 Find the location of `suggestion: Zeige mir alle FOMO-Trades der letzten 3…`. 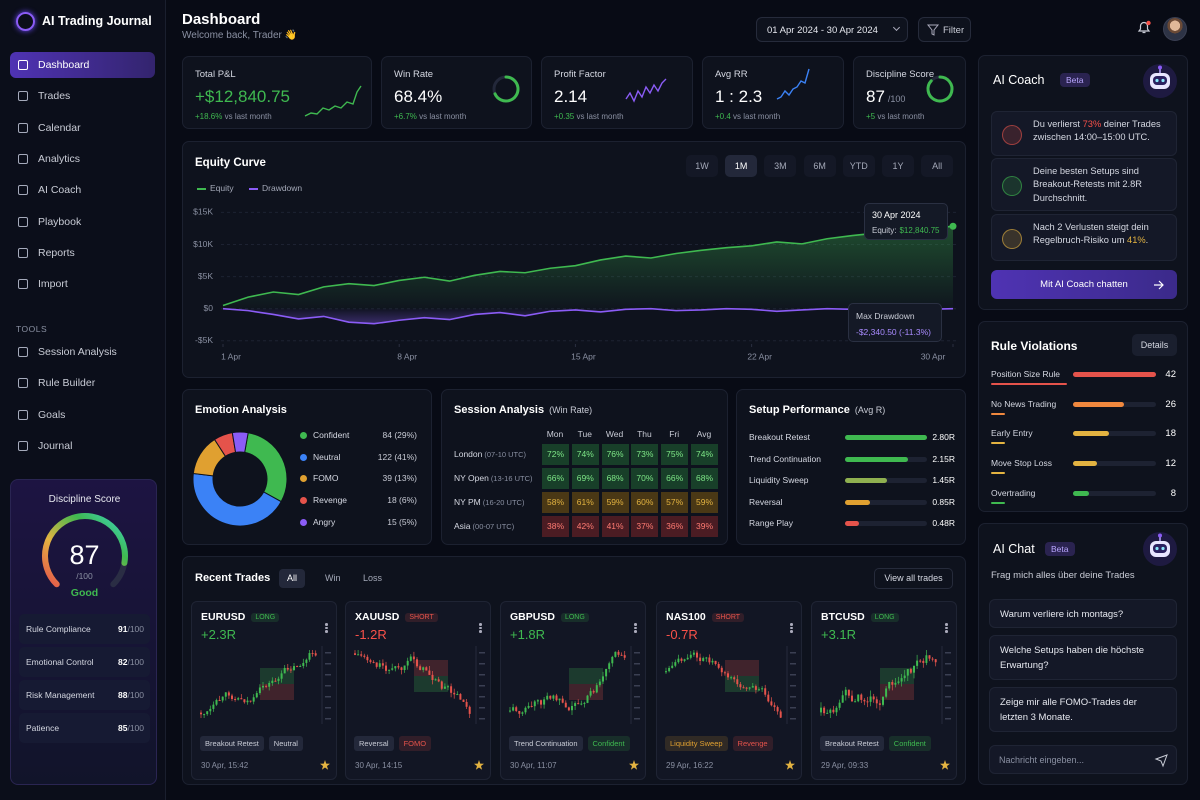

suggestion: Zeige mir alle FOMO-Trades der letzten 3… is located at coordinates (1083, 709).